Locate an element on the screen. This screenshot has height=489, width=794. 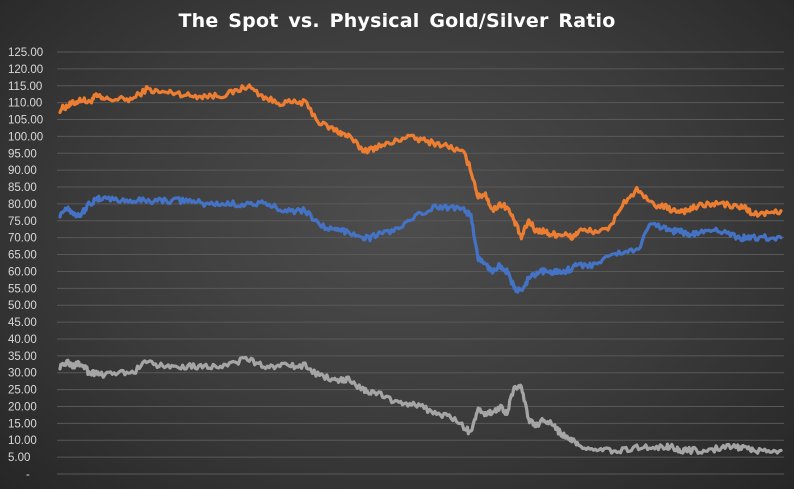
y-tick-label: 120.00 is located at coordinates (25, 70).